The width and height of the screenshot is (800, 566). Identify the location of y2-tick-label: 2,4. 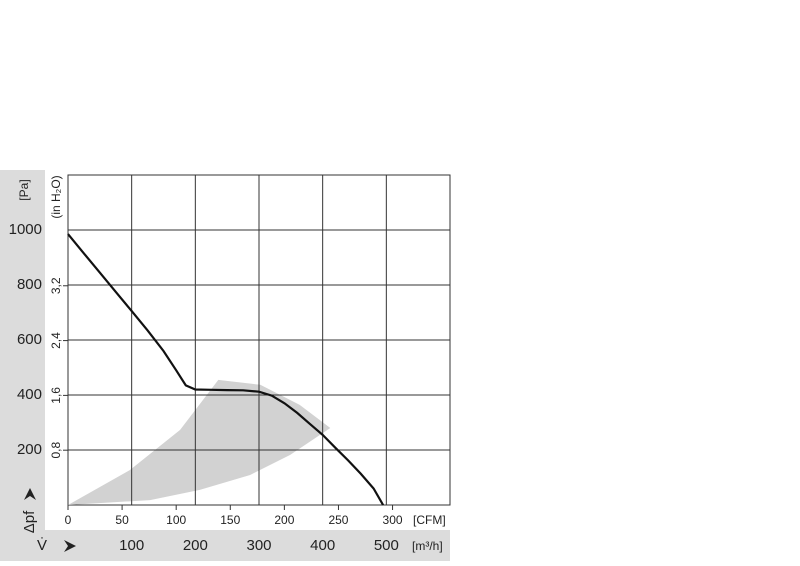
(56, 340).